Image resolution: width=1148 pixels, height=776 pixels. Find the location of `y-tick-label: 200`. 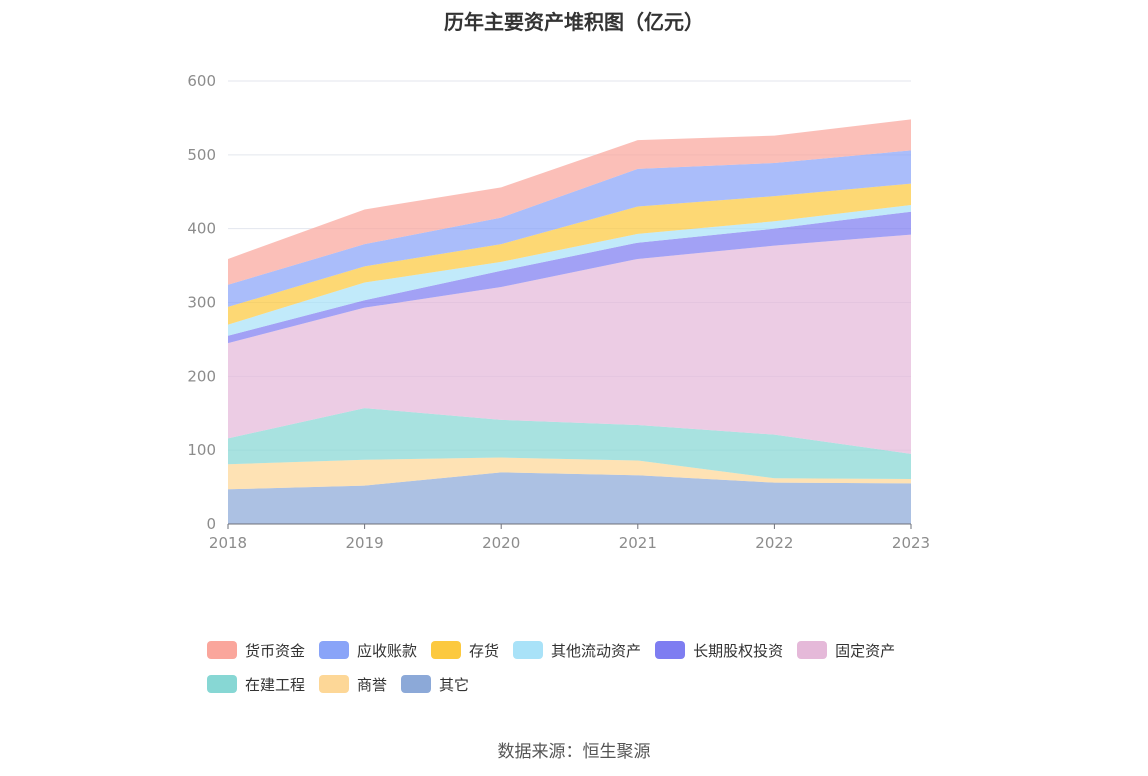

y-tick-label: 200 is located at coordinates (201, 376).